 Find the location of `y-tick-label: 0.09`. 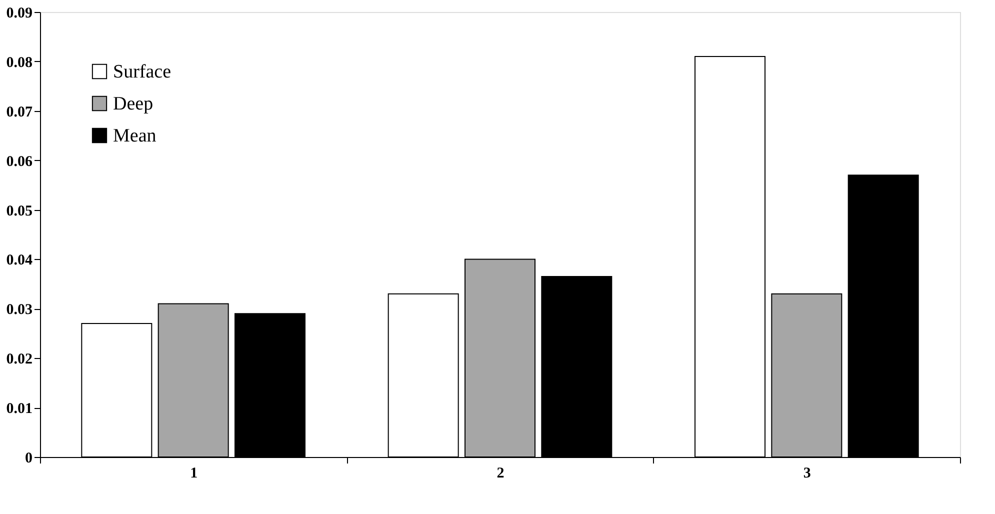

y-tick-label: 0.09 is located at coordinates (19, 14).